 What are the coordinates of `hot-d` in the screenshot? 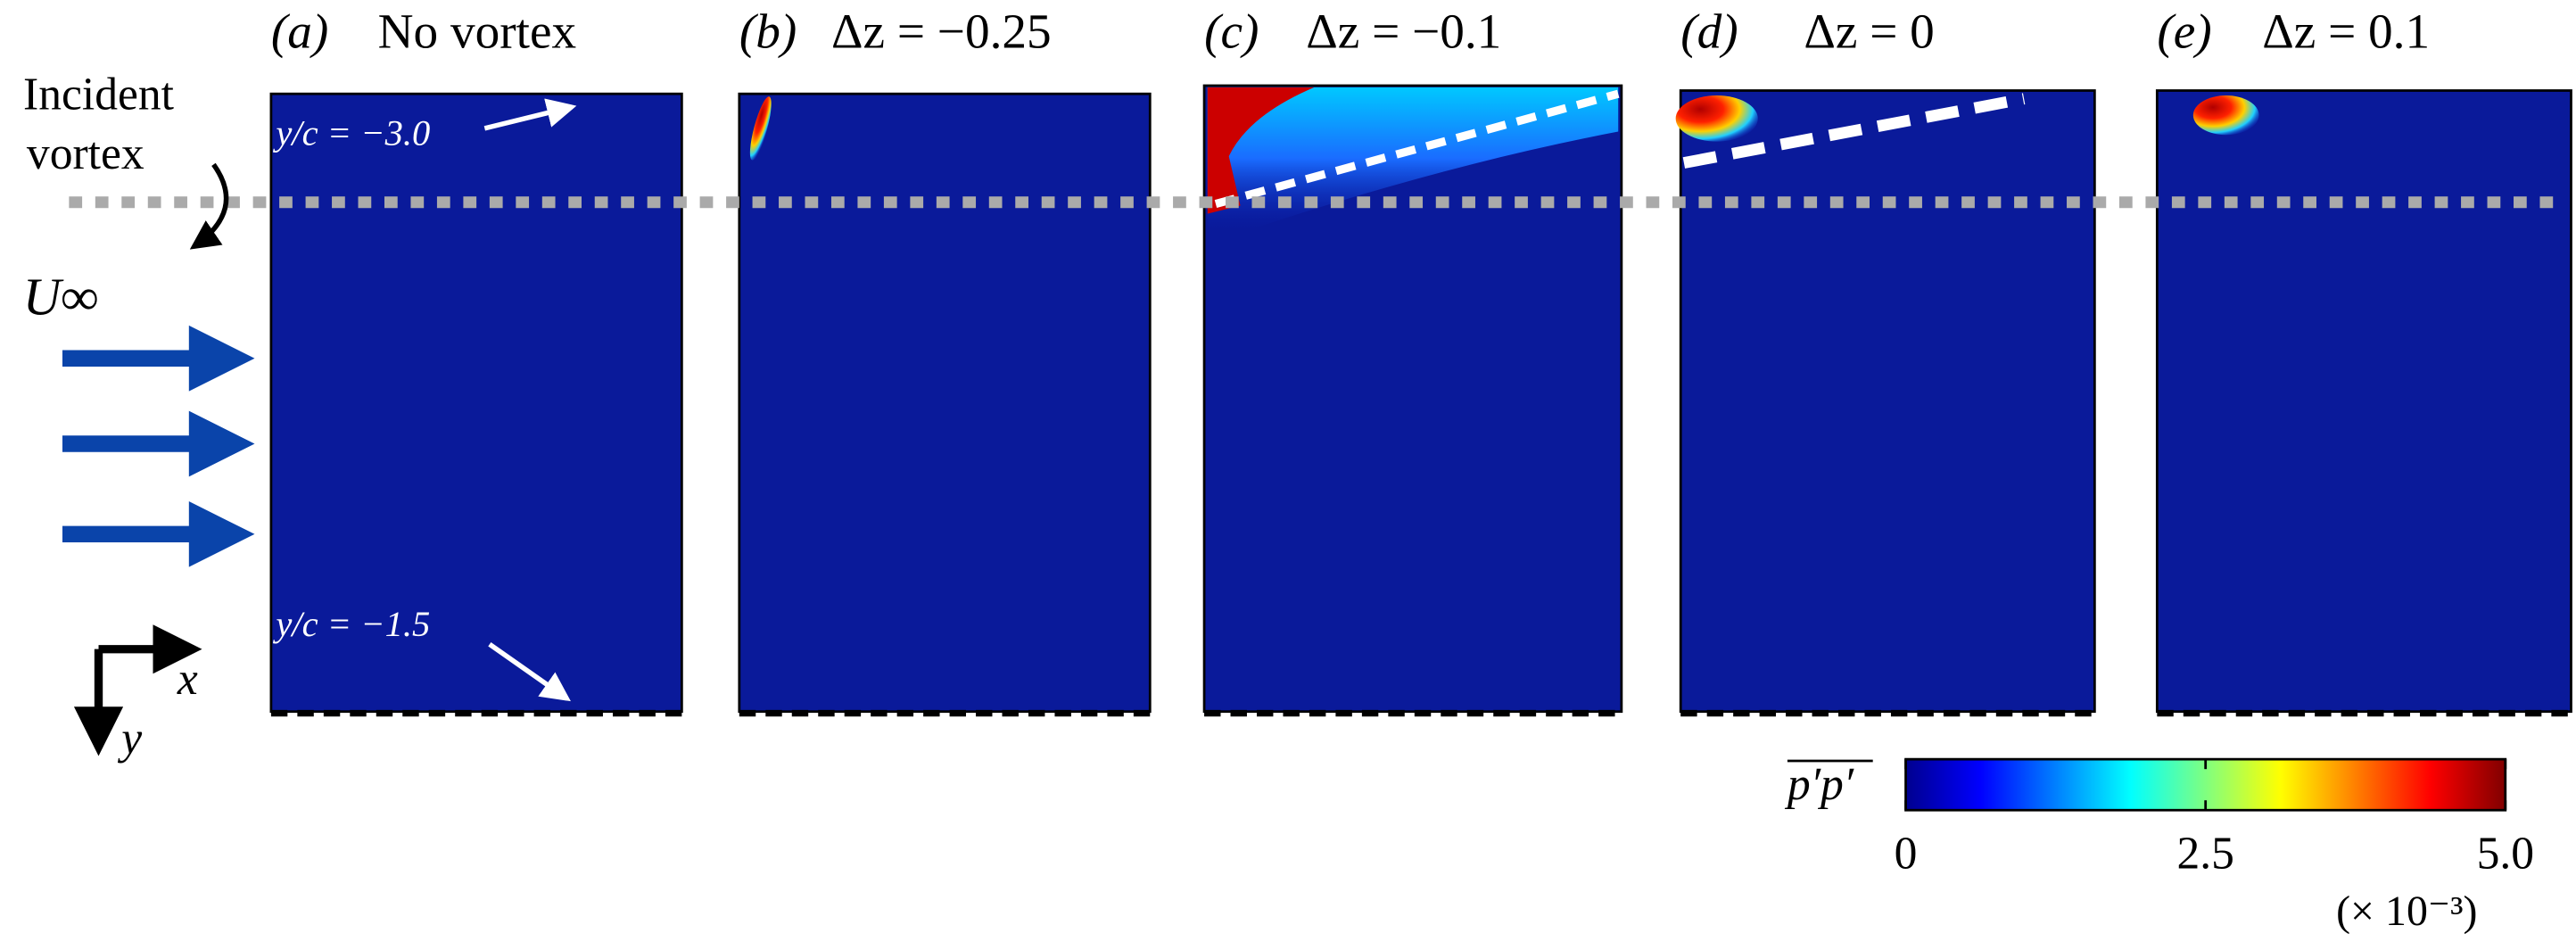 It's located at (1717, 118).